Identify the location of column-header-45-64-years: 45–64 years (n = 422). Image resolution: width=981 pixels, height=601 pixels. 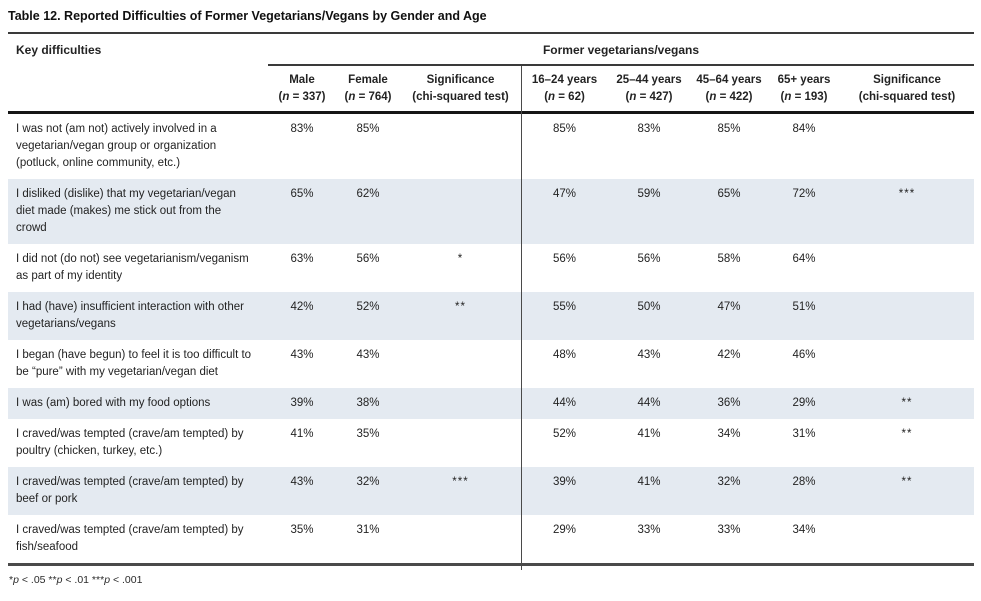
(729, 88).